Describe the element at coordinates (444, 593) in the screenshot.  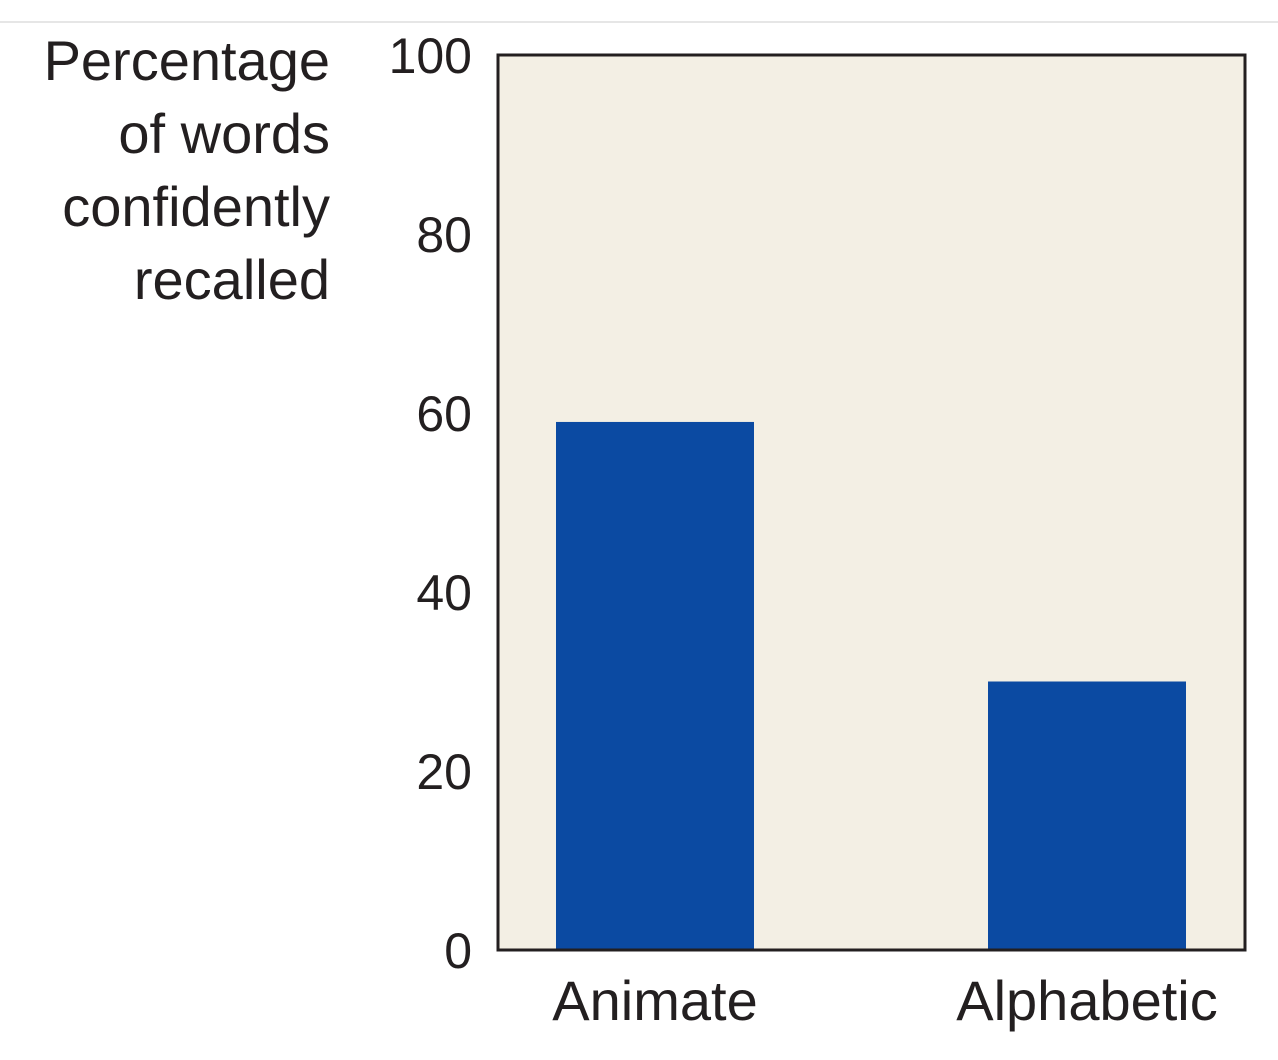
I see `y-tick-label: 40` at that location.